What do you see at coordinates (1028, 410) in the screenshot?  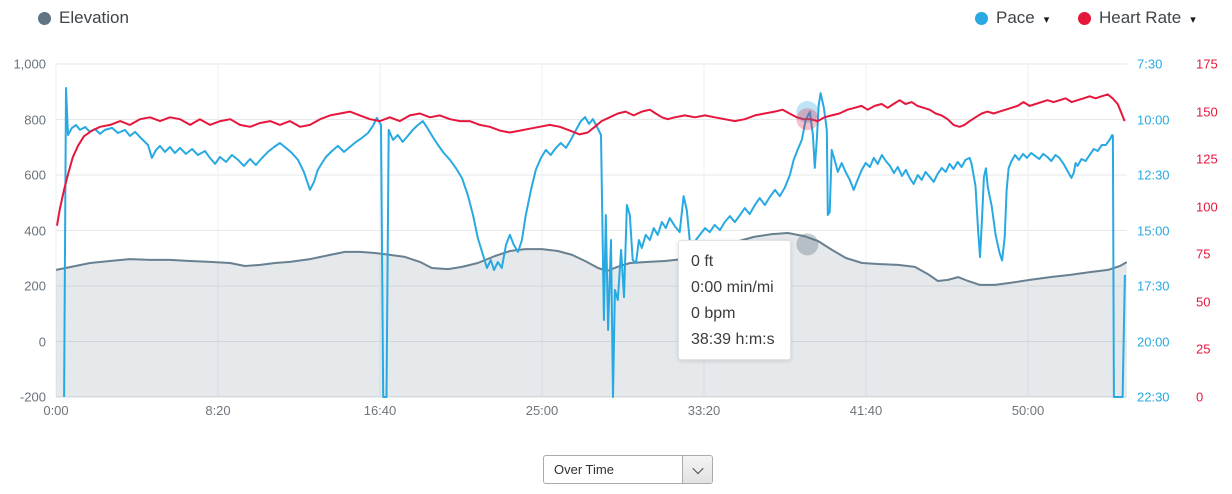 I see `x-axis-tick-label: 50:00` at bounding box center [1028, 410].